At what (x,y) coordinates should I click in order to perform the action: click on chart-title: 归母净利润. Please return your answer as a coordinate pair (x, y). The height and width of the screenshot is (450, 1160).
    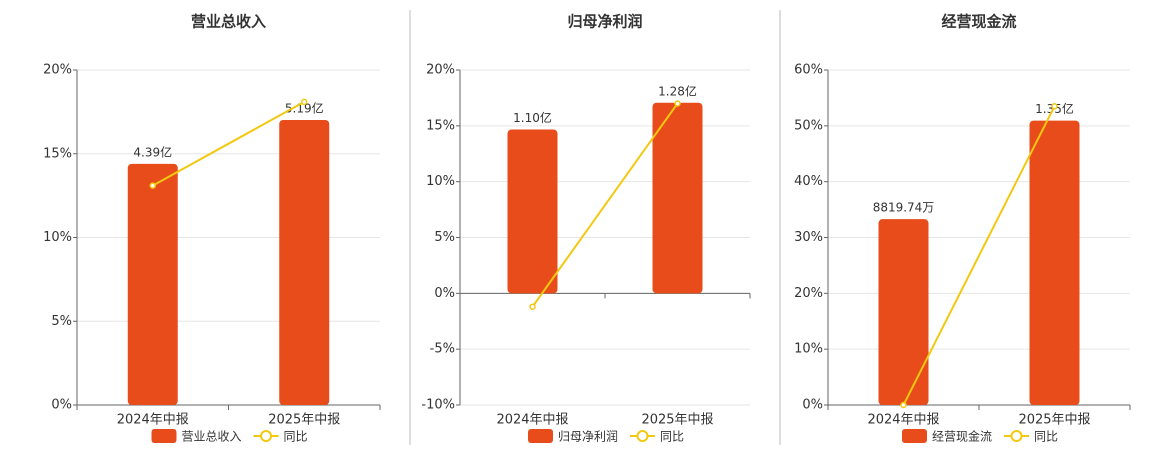
    Looking at the image, I should click on (604, 22).